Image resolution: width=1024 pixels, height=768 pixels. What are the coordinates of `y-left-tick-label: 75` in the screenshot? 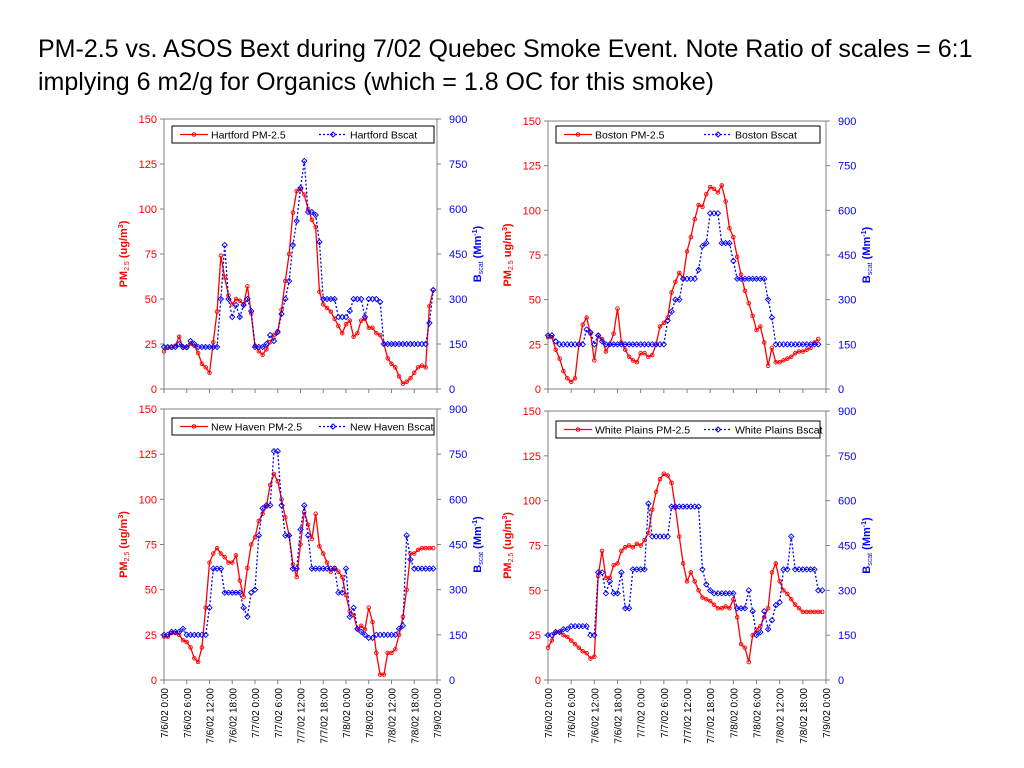 It's located at (151, 546).